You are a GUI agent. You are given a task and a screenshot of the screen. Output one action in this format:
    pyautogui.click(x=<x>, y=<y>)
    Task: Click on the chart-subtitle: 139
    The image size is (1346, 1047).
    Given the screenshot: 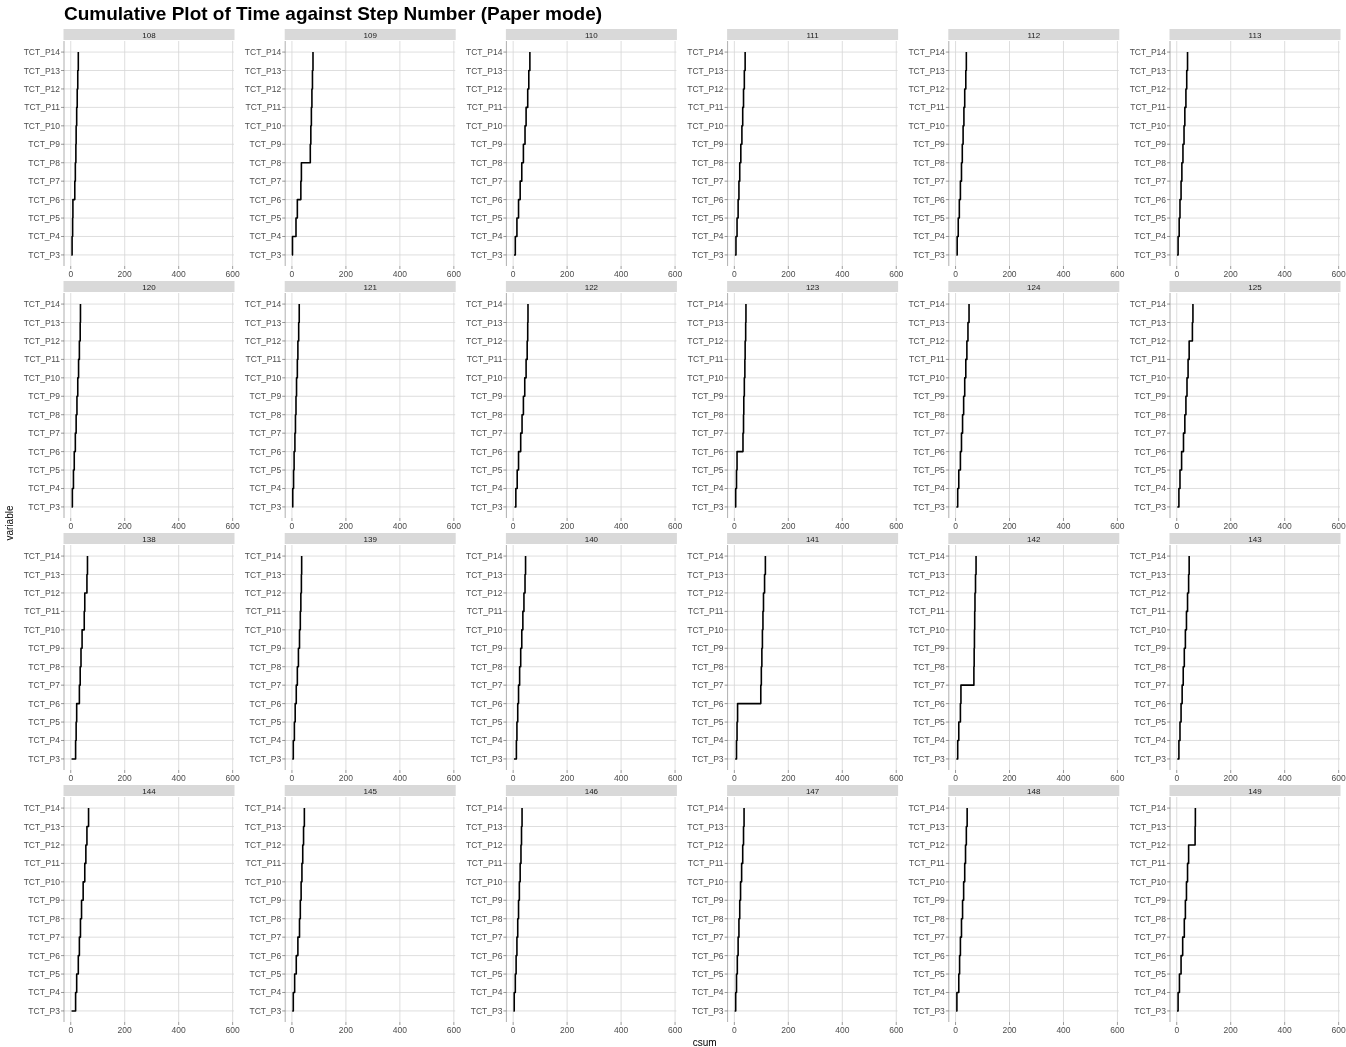 What is the action you would take?
    pyautogui.click(x=370, y=539)
    